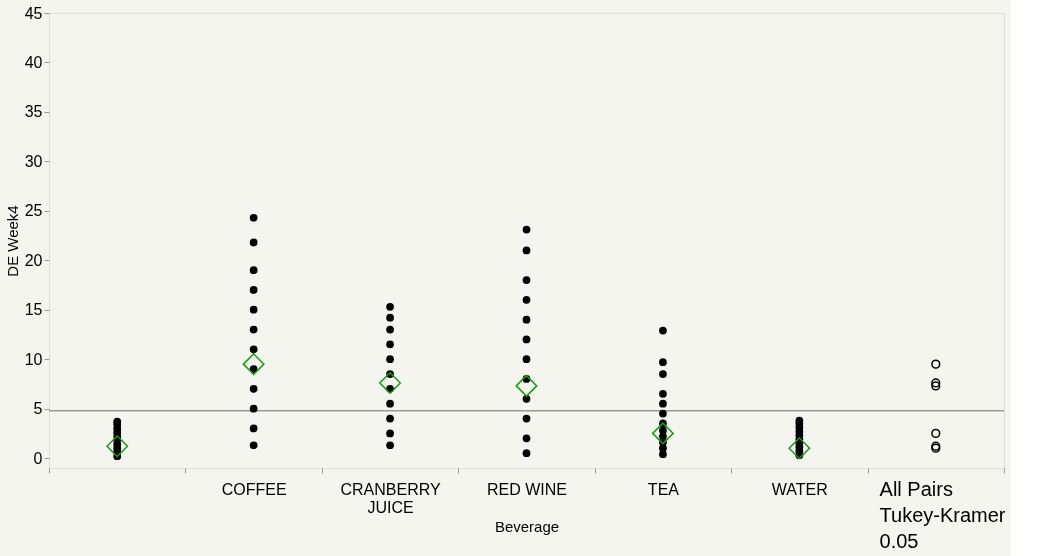 This screenshot has width=1047, height=556. What do you see at coordinates (33, 310) in the screenshot?
I see `y-tick-label: 15` at bounding box center [33, 310].